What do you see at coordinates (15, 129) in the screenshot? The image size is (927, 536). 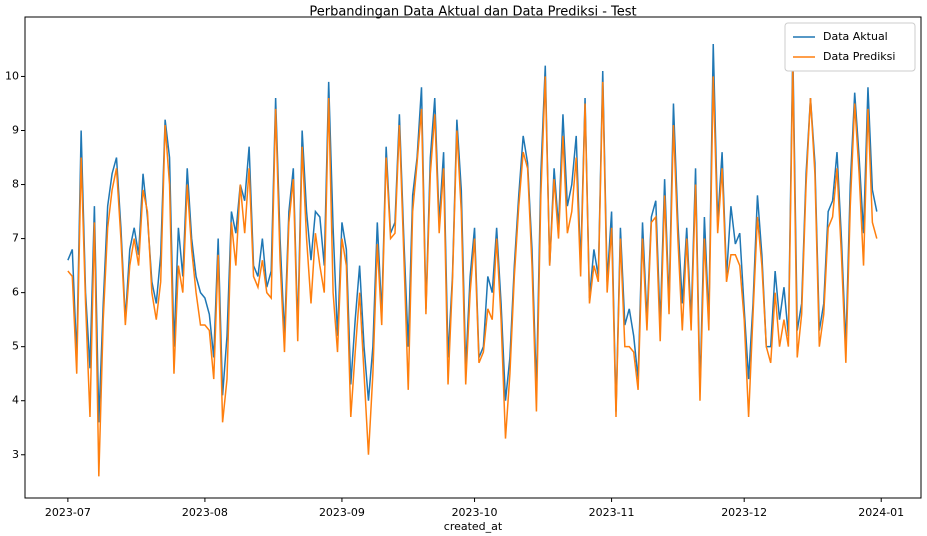 I see `y-tick-label: 9` at bounding box center [15, 129].